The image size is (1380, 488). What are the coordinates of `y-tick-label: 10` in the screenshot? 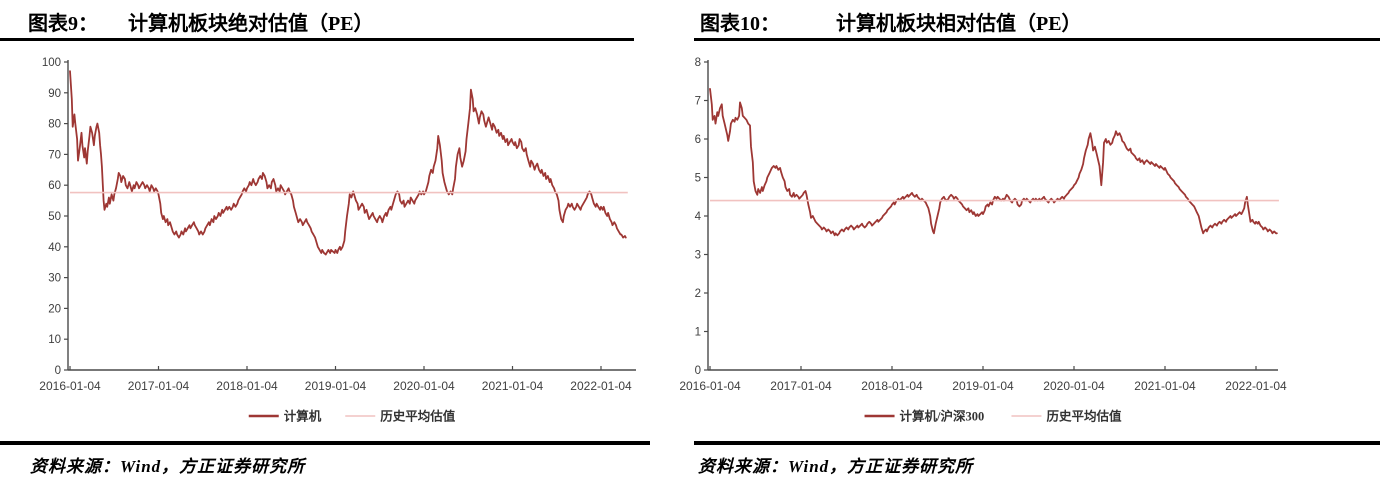 It's located at (54, 340).